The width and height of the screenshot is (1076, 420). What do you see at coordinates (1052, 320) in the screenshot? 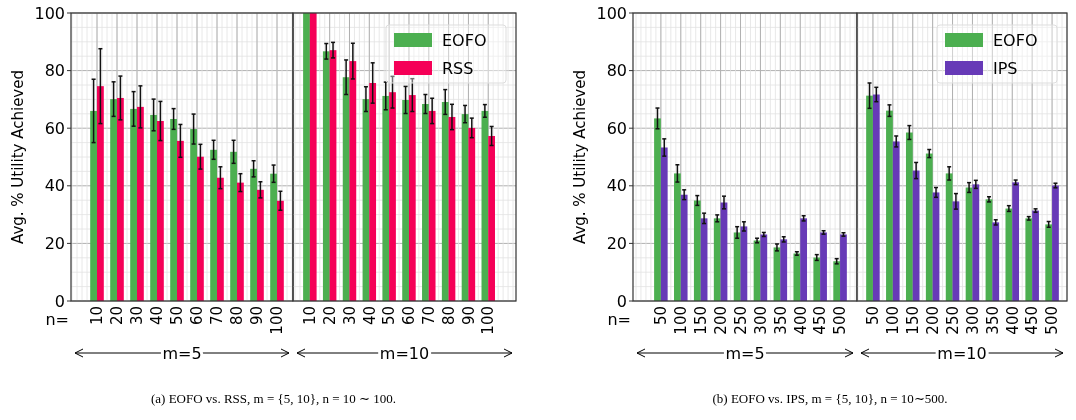
I see `x-tick-label: 500` at bounding box center [1052, 320].